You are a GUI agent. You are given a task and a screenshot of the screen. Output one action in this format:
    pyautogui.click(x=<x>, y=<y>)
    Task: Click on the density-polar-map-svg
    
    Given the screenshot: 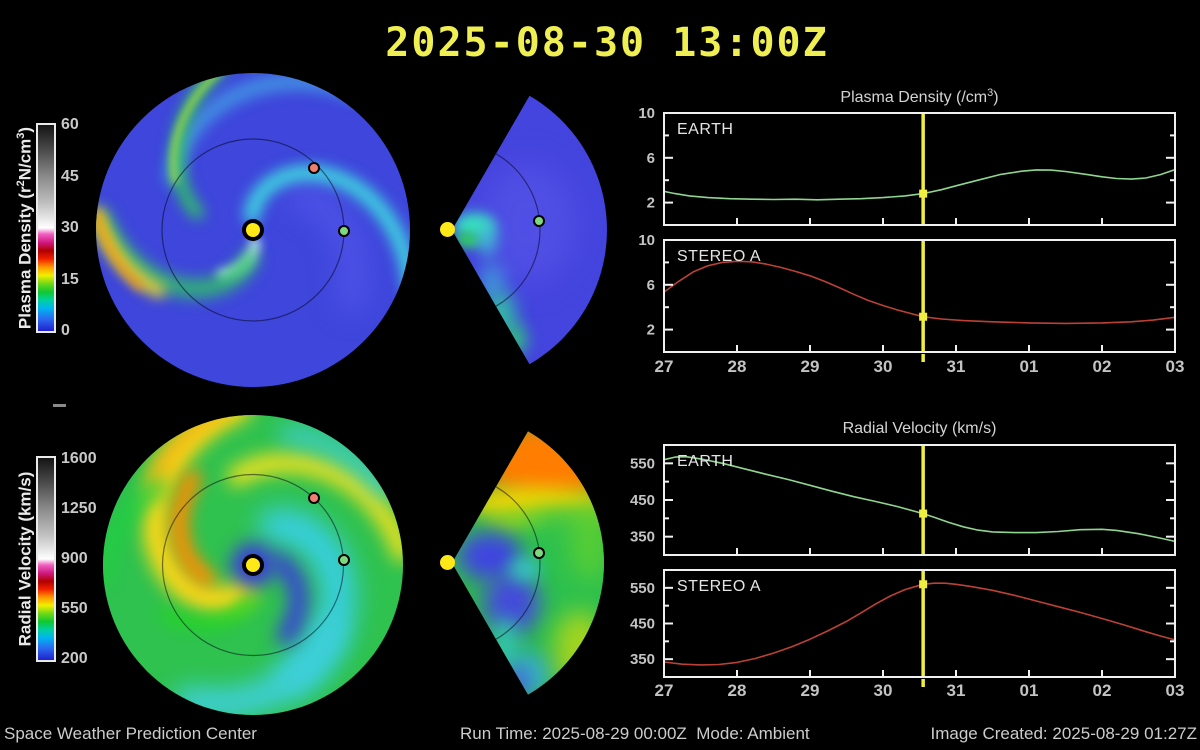 What is the action you would take?
    pyautogui.click(x=253, y=197)
    